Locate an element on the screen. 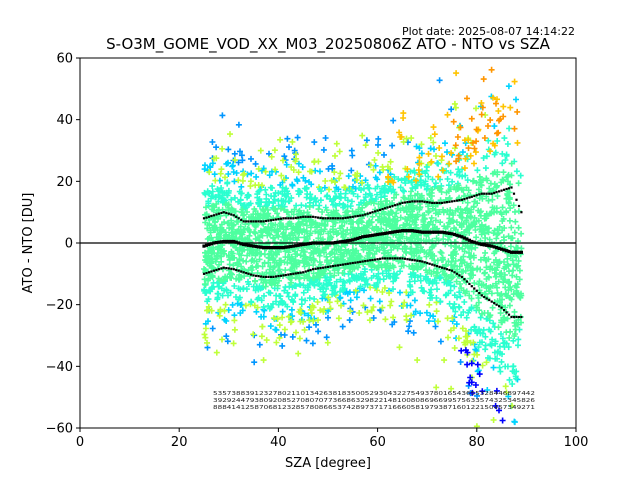 This screenshot has width=640, height=484. series-mean-plus-std is located at coordinates (362, 204).